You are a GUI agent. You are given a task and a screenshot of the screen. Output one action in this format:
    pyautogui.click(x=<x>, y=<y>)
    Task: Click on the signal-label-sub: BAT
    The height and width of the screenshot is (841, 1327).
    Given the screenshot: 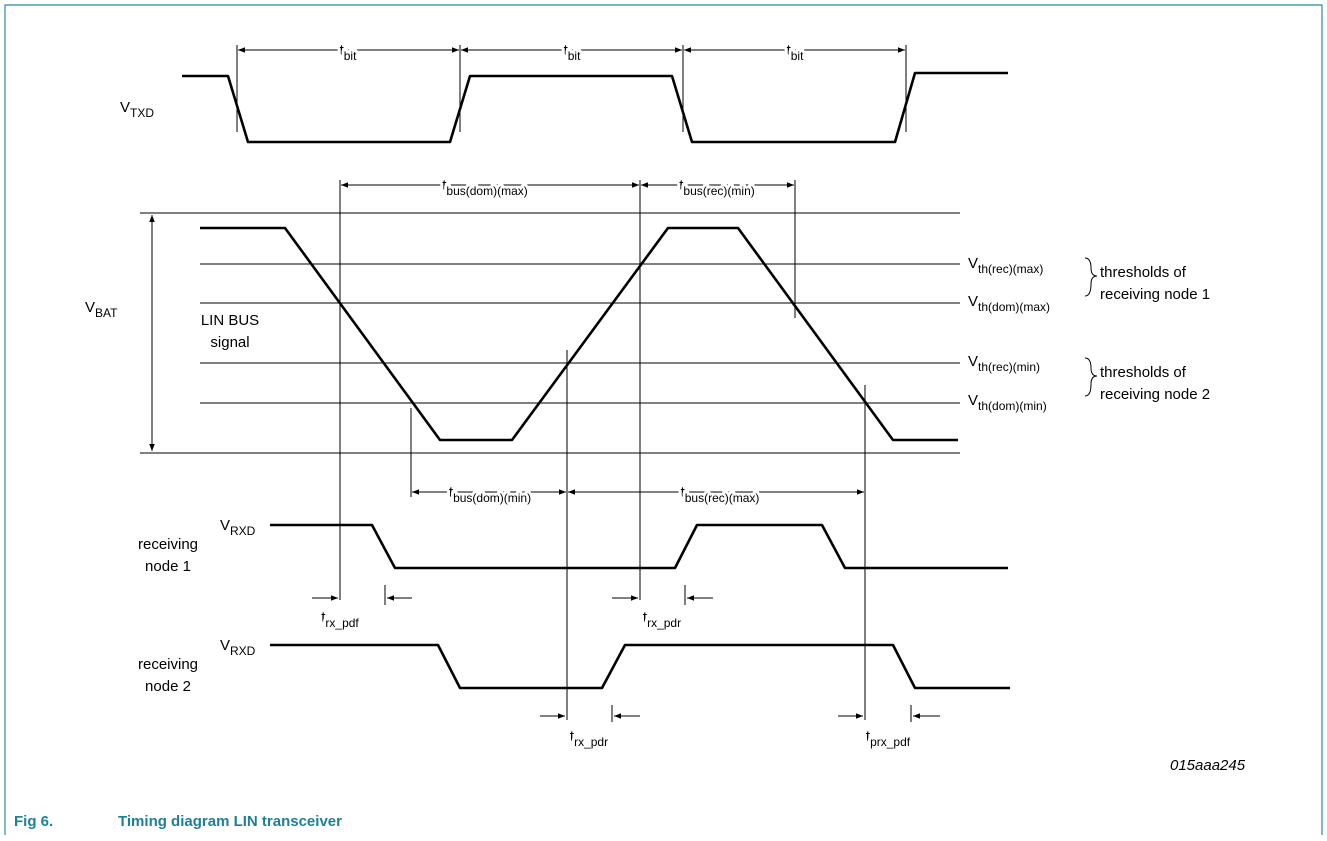 What is the action you would take?
    pyautogui.click(x=106, y=313)
    